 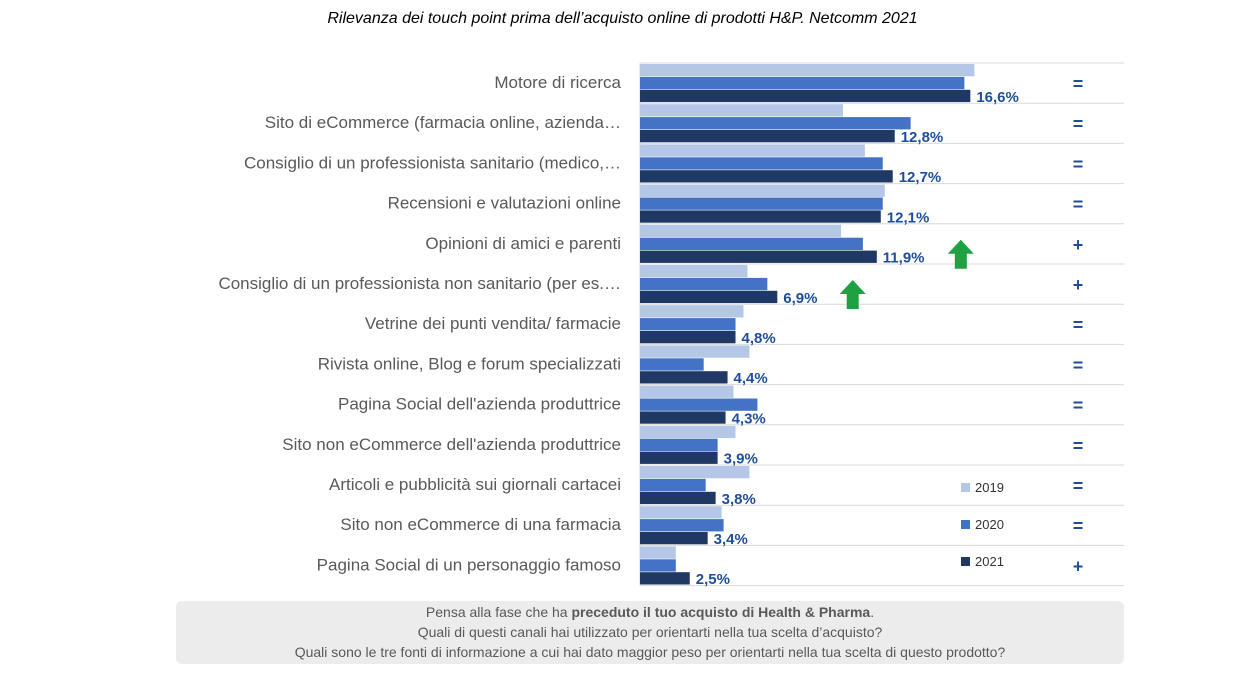 I want to click on category-label: Recensioni e valutazioni online, so click(x=504, y=203).